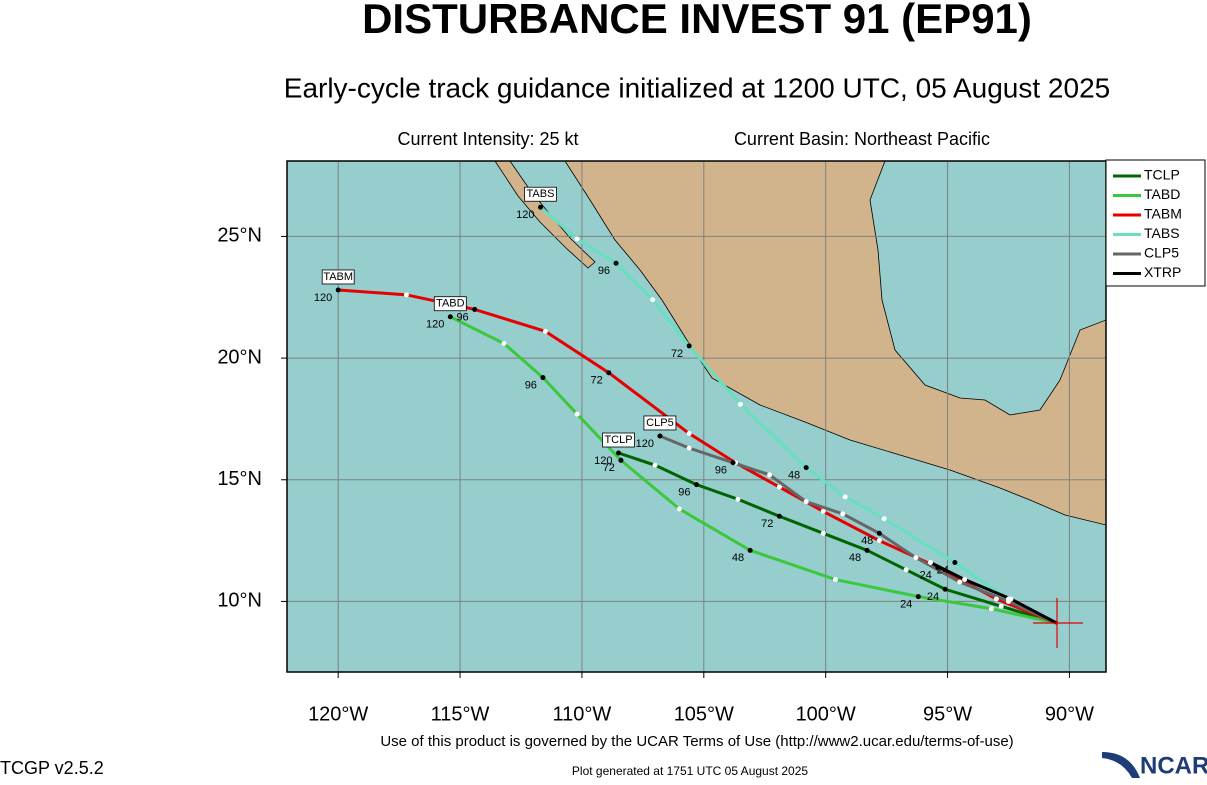 This screenshot has height=785, width=1207. Describe the element at coordinates (993, 593) in the screenshot. I see `track-line` at that location.